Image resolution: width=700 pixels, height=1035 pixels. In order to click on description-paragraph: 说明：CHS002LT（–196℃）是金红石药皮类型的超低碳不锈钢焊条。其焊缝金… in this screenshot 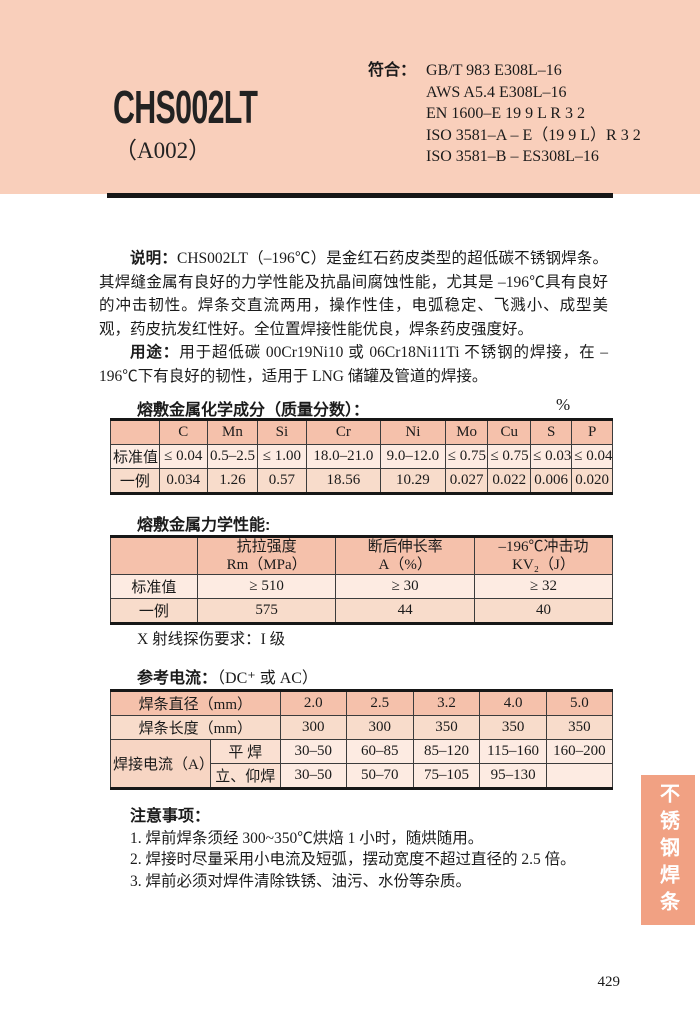, I will do `click(353, 294)`.